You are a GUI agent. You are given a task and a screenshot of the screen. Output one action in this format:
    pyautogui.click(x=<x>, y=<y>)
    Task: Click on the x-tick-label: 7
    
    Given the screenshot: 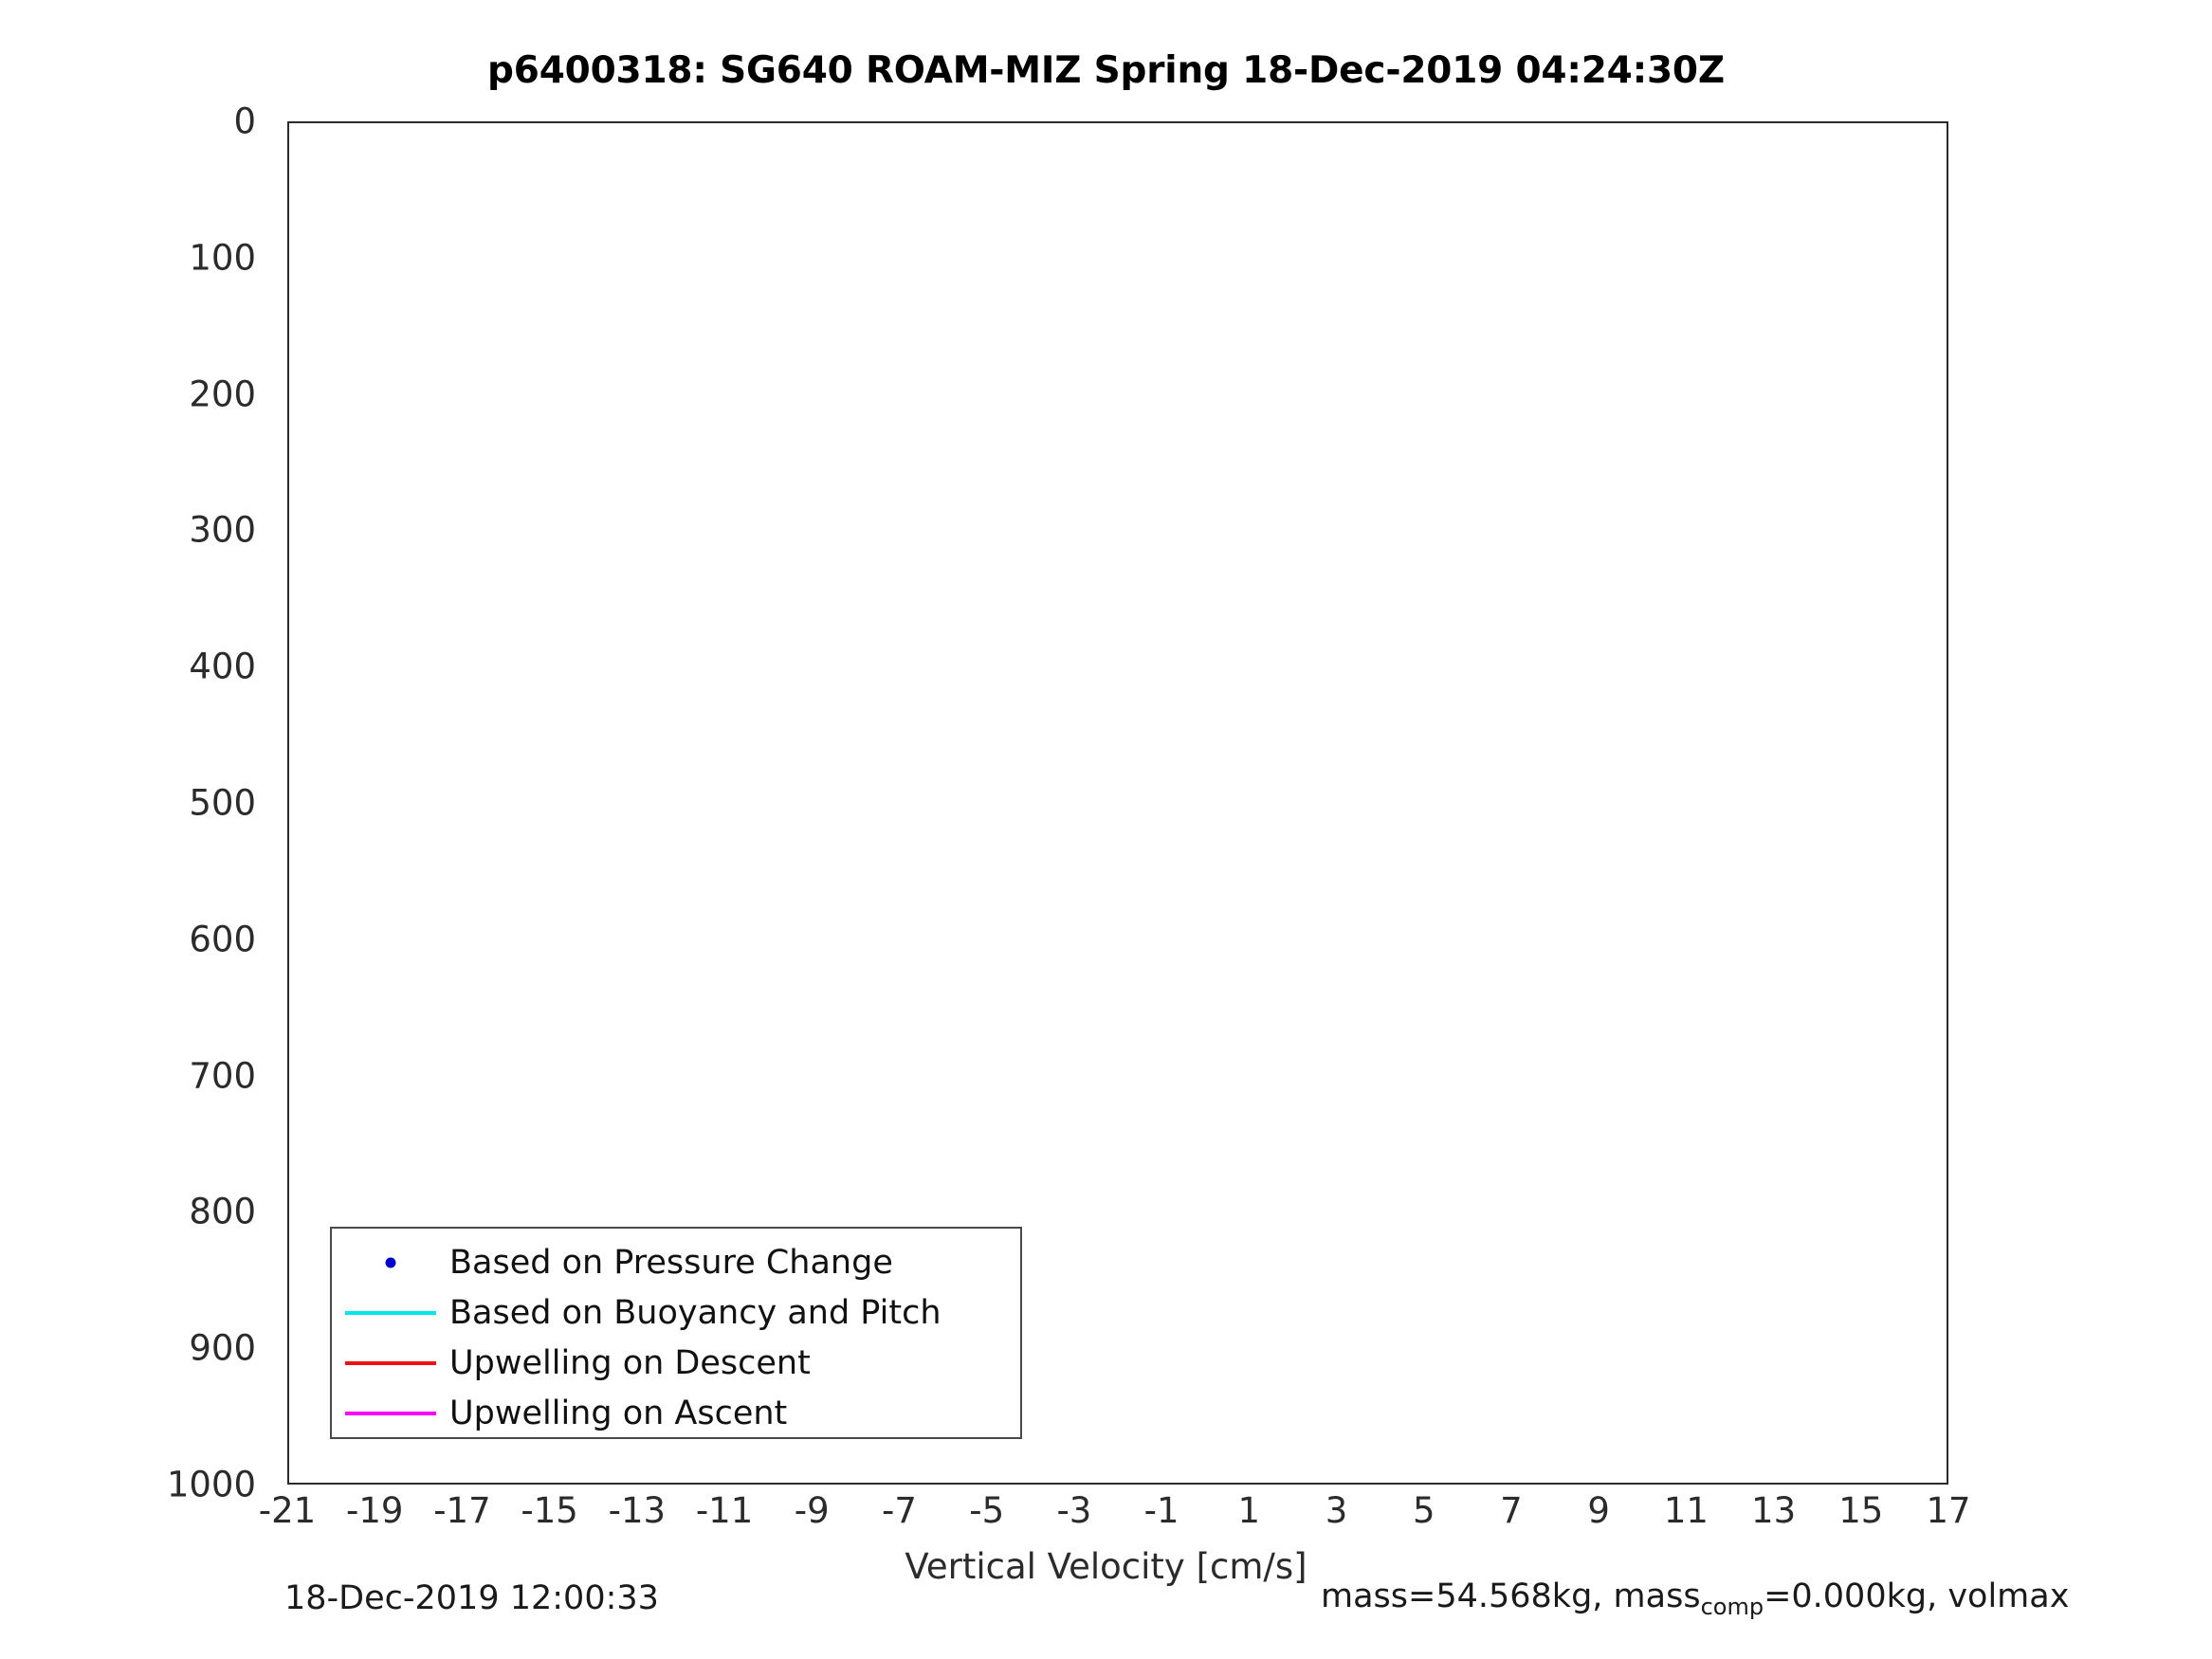 What is the action you would take?
    pyautogui.click(x=1511, y=1510)
    